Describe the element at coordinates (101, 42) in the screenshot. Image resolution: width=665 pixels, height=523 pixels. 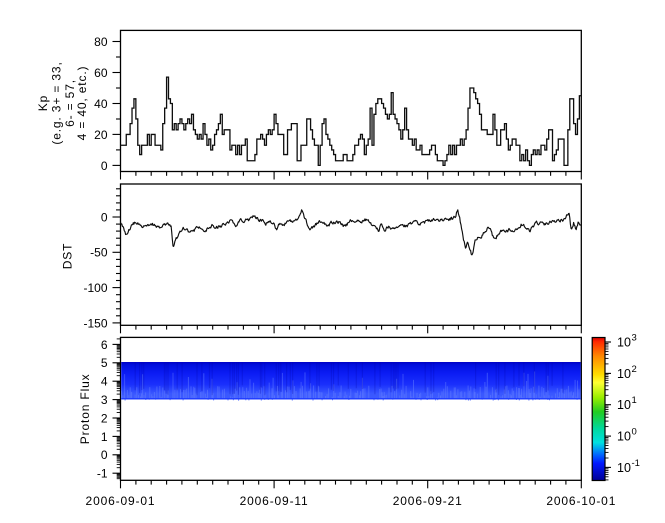
I see `svg-text: 80` at that location.